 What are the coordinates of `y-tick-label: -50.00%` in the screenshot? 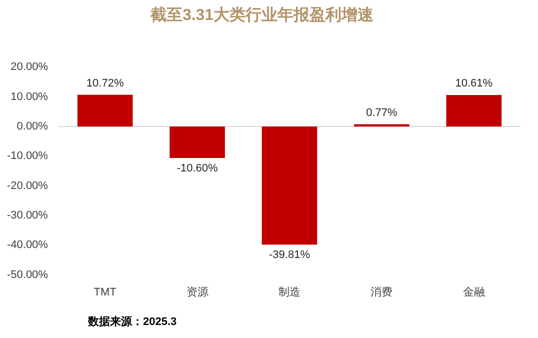 It's located at (27, 274).